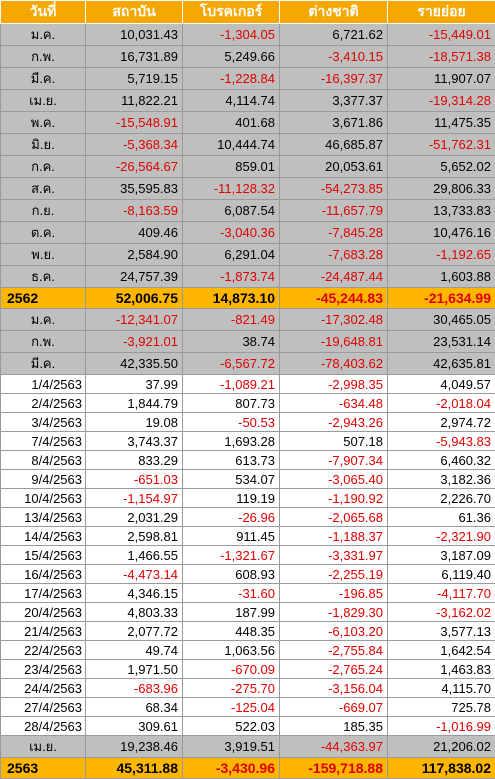 The height and width of the screenshot is (779, 495). I want to click on row-label: ส.ค., so click(43, 189).